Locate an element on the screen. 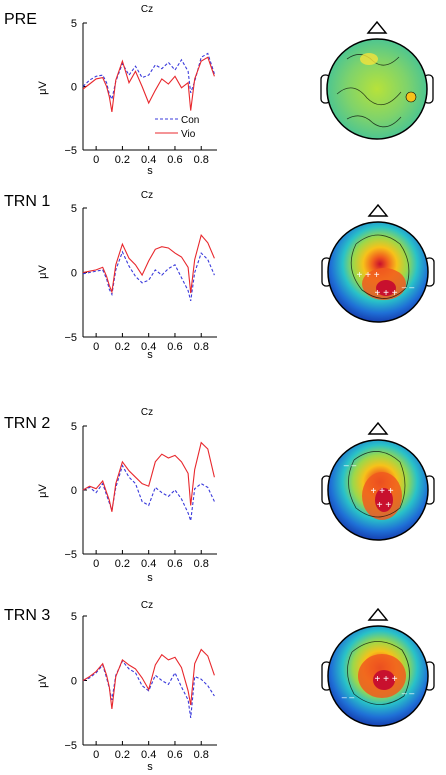 This screenshot has width=446, height=775. condition-label: PRE is located at coordinates (20, 19).